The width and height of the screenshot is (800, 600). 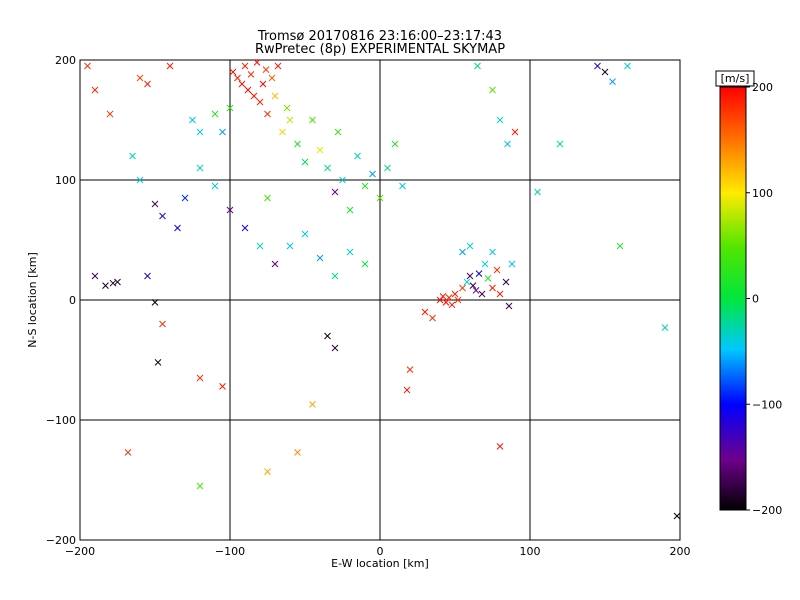 I want to click on colorbar: 200 100 0 −100 −200, so click(x=748, y=293).